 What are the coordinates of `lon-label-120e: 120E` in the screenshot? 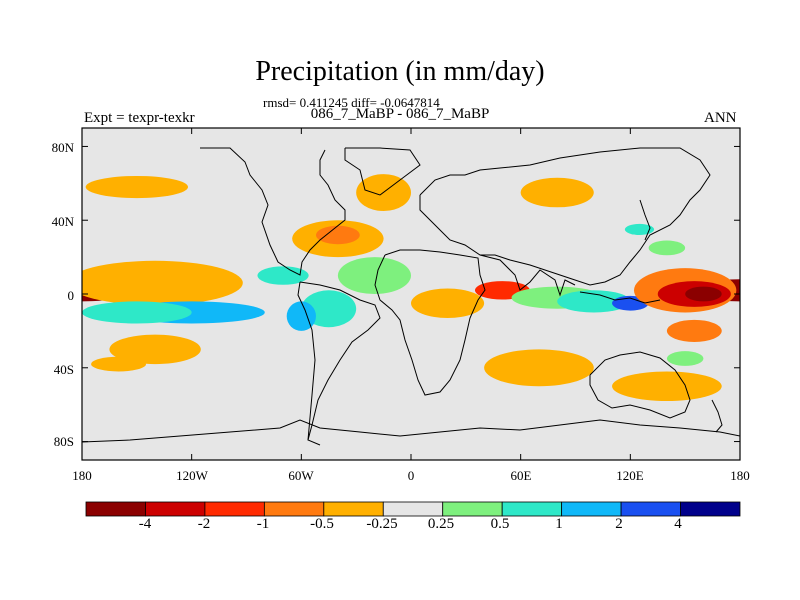 It's located at (630, 475).